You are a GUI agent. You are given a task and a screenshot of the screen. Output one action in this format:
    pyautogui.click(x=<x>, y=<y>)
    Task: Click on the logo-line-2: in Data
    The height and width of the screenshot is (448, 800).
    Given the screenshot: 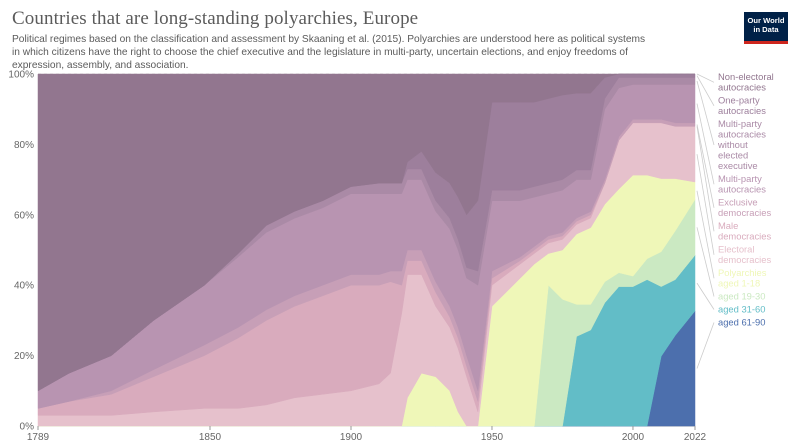 What is the action you would take?
    pyautogui.click(x=766, y=29)
    